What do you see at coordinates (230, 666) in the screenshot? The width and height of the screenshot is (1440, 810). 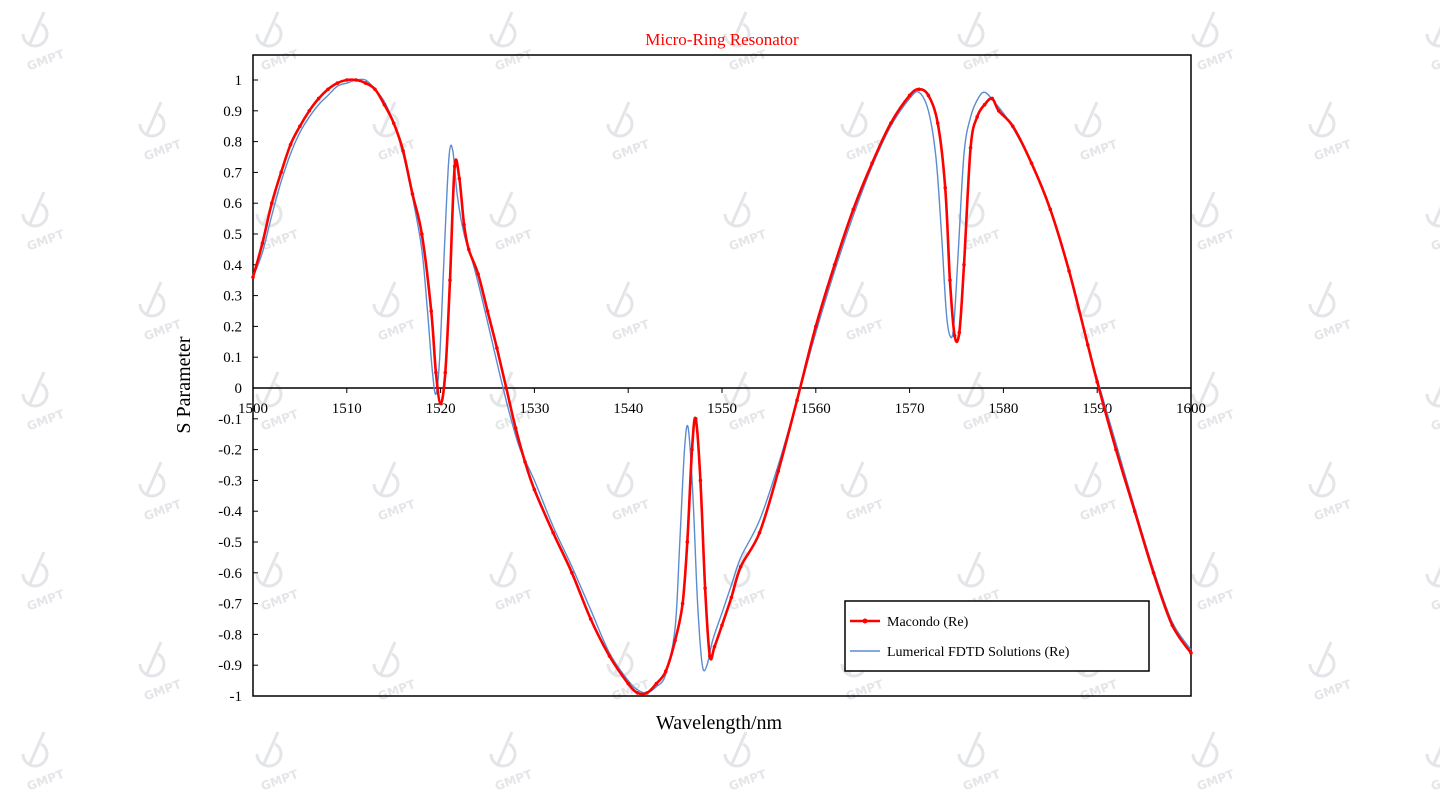 I see `y-tick-label: -0.9` at bounding box center [230, 666].